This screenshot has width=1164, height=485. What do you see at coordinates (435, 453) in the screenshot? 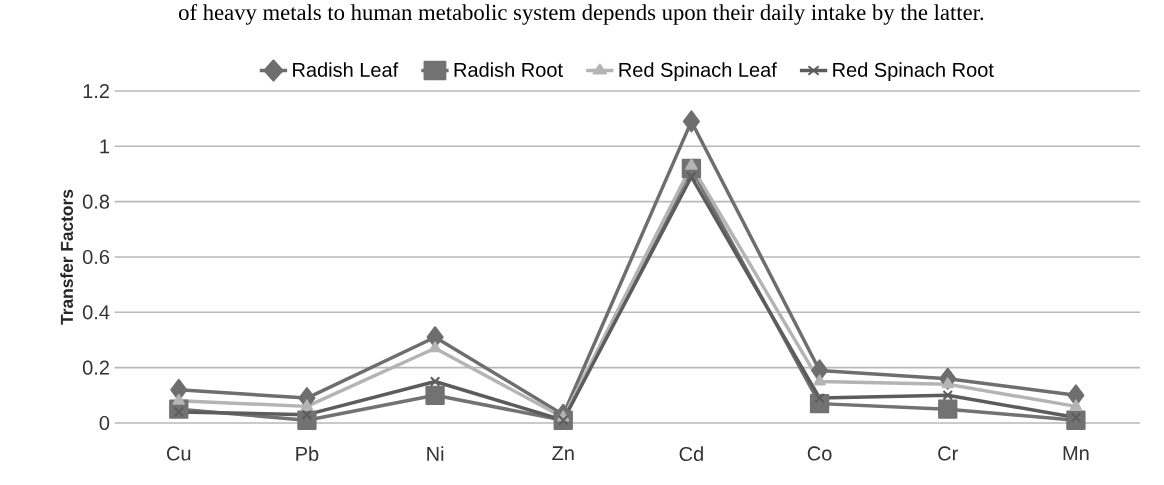
I see `x-tick-label: Ni` at bounding box center [435, 453].